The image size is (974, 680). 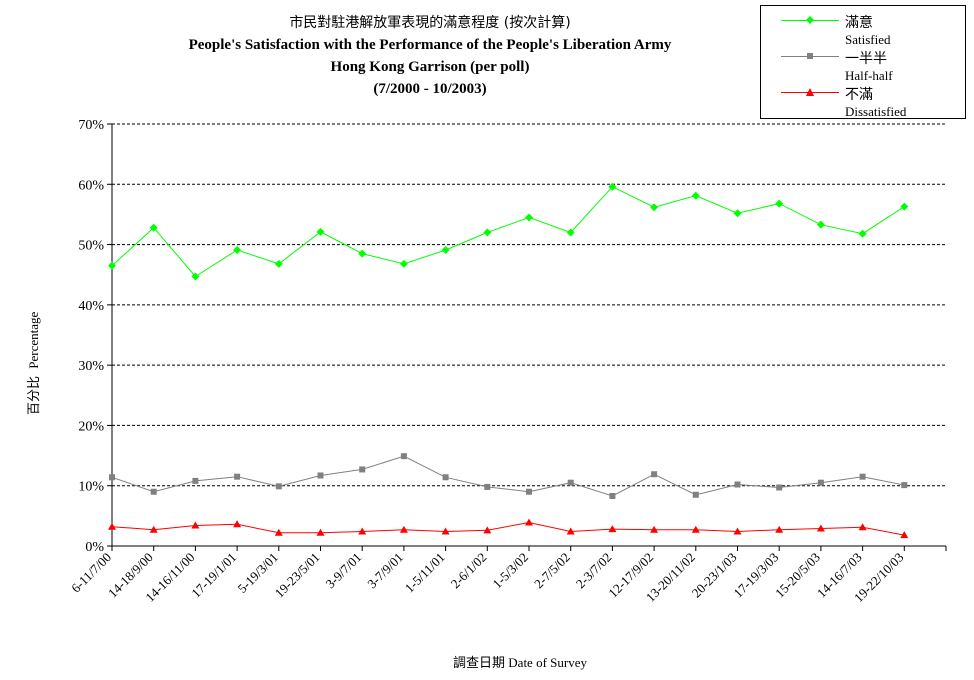 What do you see at coordinates (385, 571) in the screenshot?
I see `x-tick-label: 3-7/9/01` at bounding box center [385, 571].